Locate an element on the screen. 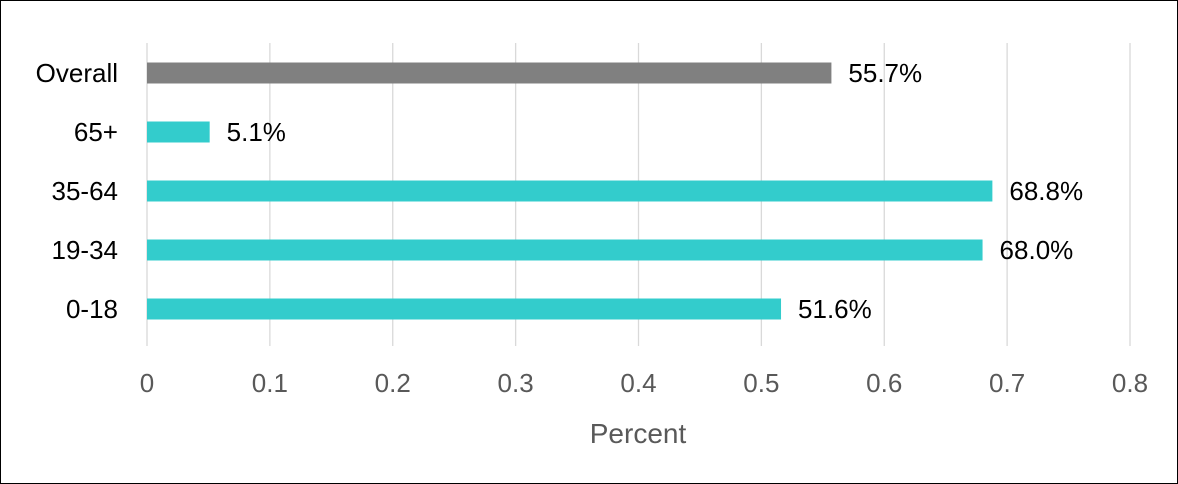  data-label: 5.1% is located at coordinates (256, 132).